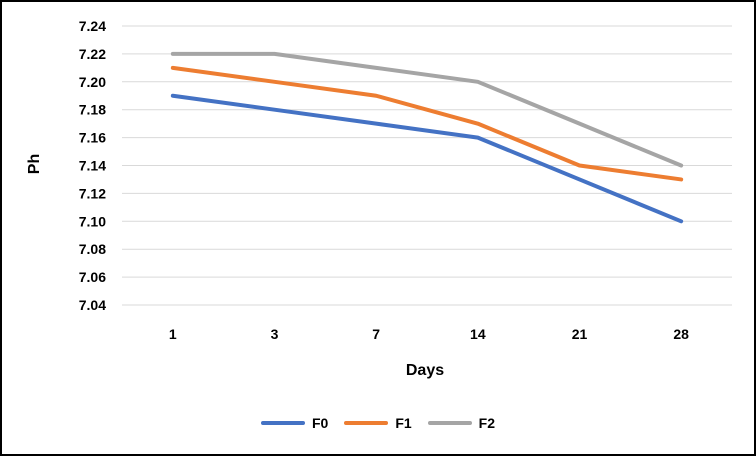 This screenshot has width=756, height=456. Describe the element at coordinates (92, 138) in the screenshot. I see `y-tick-label: 7.16` at that location.